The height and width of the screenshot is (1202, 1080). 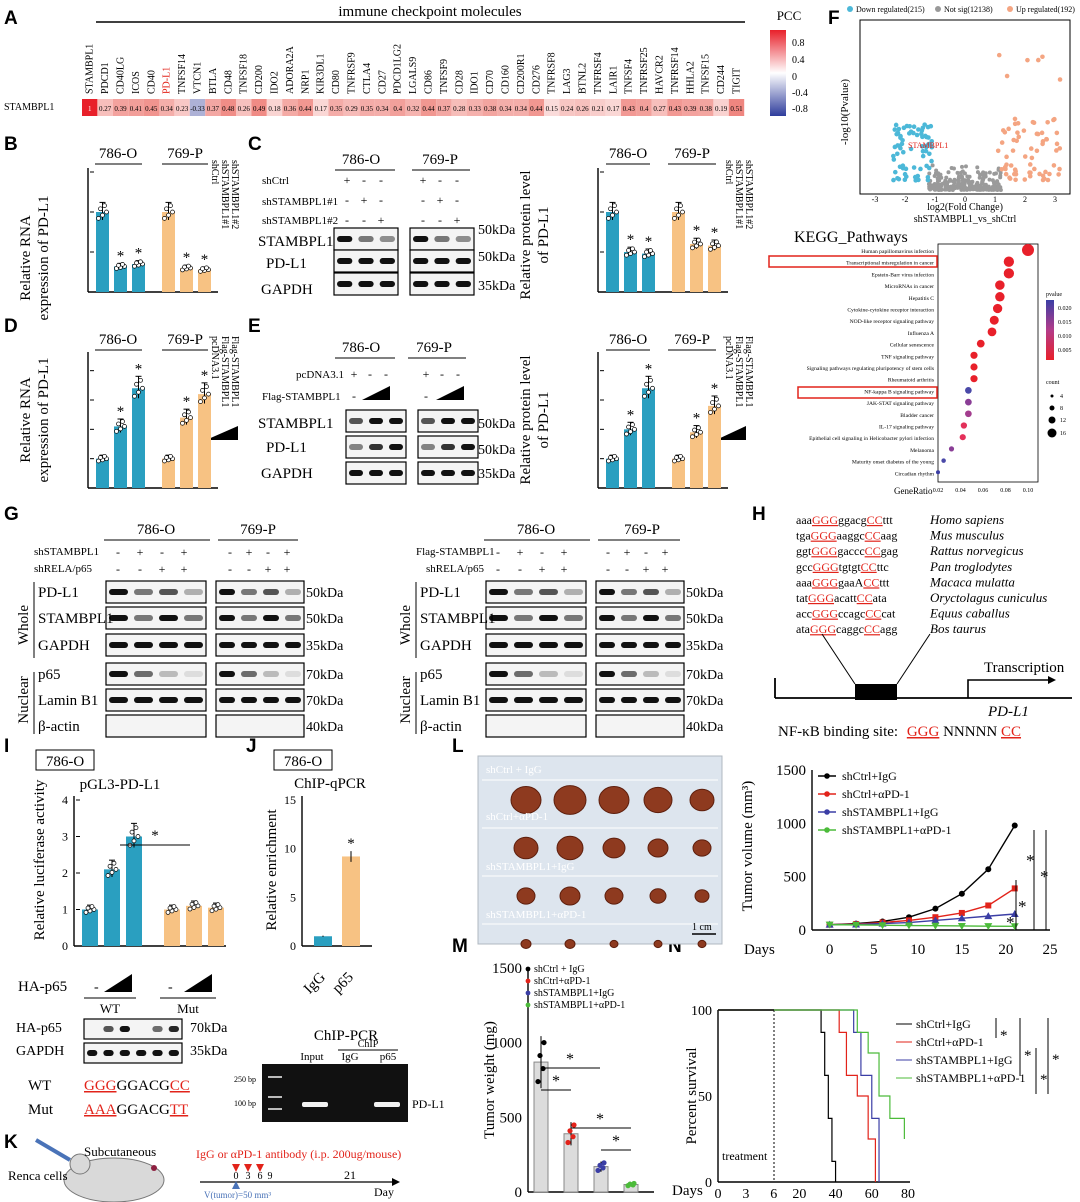 I want to click on g-left-signs: - -+ +- -+ +- -- -+ ++ +, so click(x=203, y=560).